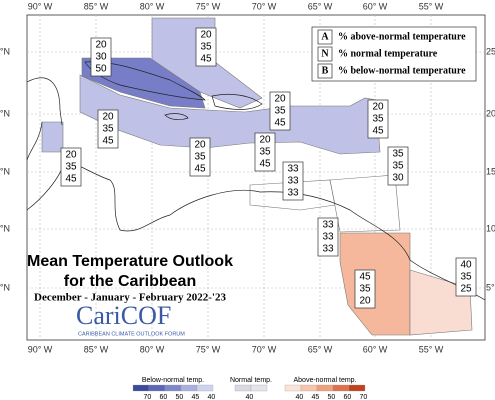 The width and height of the screenshot is (495, 400). What do you see at coordinates (130, 261) in the screenshot?
I see `title-line: Mean Temperature Outlook` at bounding box center [130, 261].